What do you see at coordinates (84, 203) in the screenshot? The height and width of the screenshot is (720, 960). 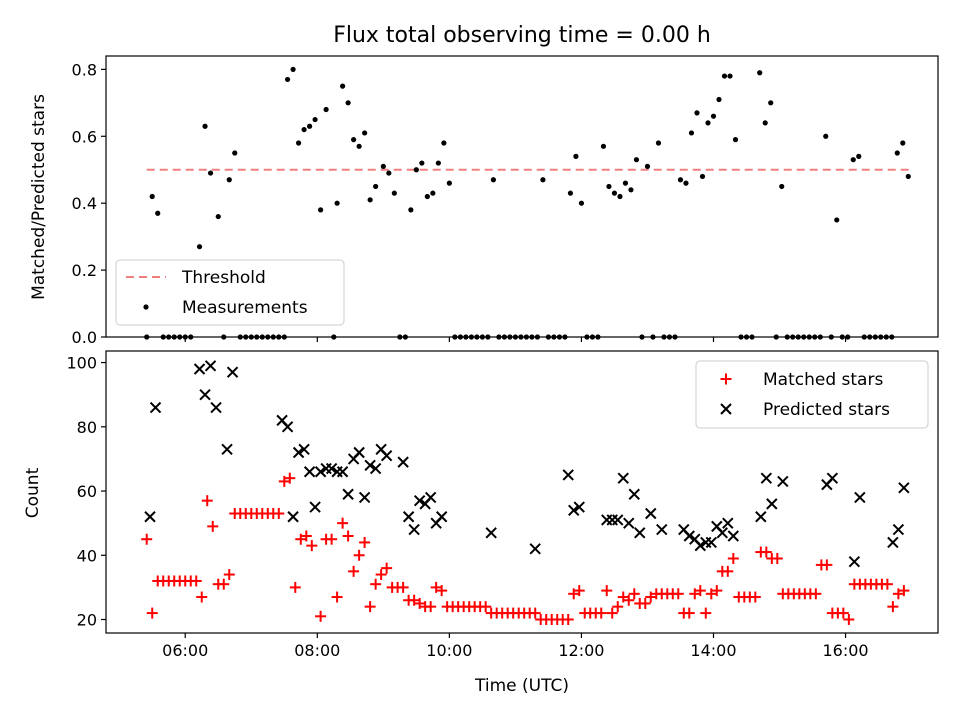 I see `top-y-tick-label: 0.4` at bounding box center [84, 203].